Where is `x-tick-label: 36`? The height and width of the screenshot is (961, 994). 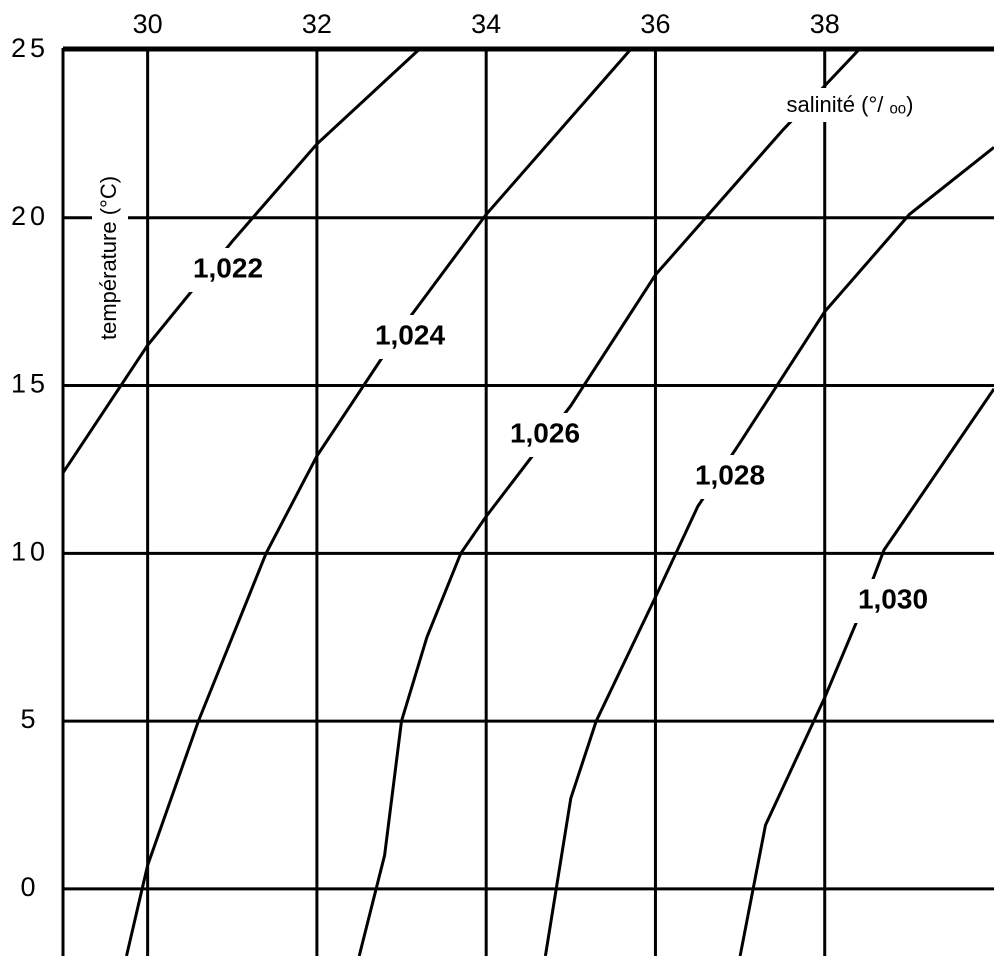
x-tick-label: 36 is located at coordinates (655, 24).